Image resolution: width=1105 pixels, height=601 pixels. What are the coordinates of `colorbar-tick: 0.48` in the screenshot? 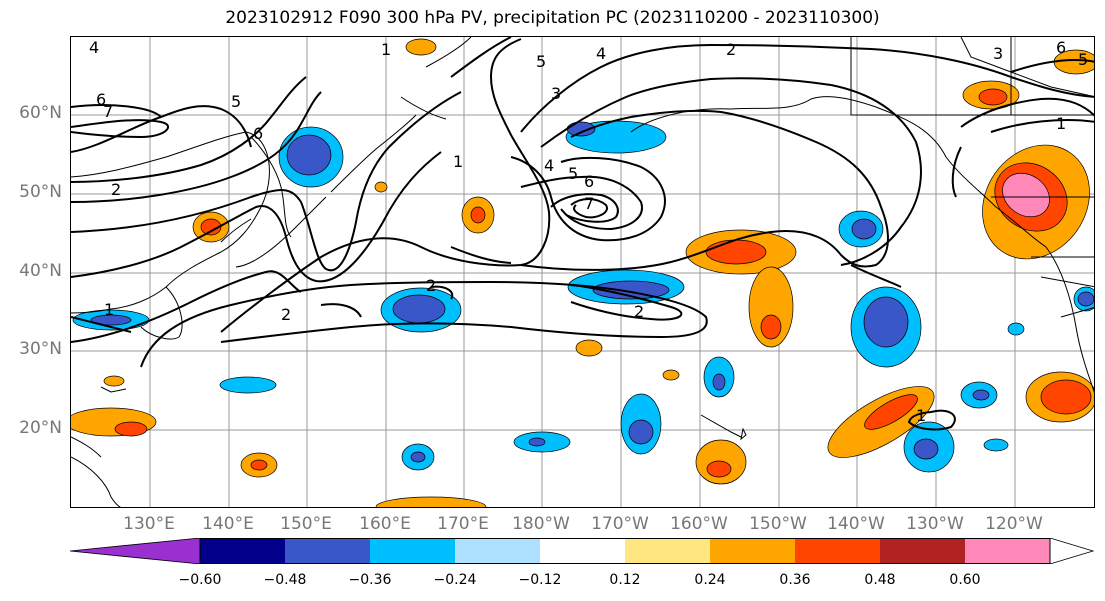 It's located at (880, 580).